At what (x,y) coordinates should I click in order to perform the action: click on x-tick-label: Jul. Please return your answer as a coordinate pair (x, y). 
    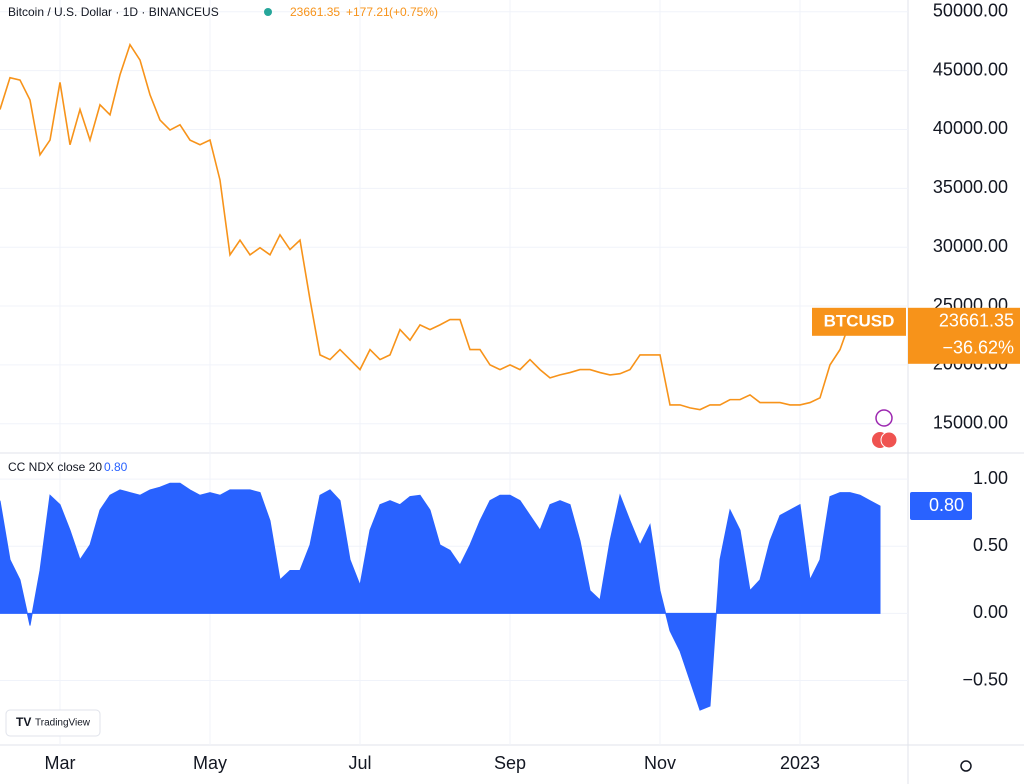
    Looking at the image, I should click on (359, 763).